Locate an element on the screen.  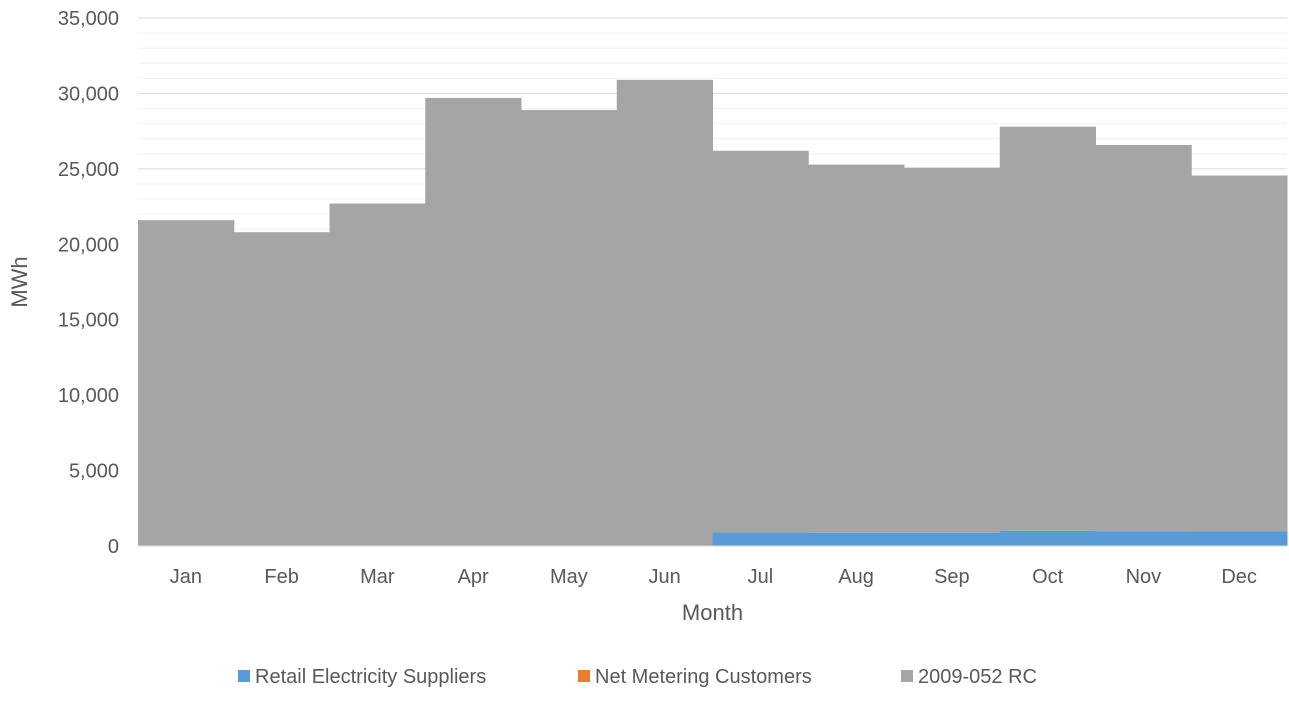
x-axis-ticks: Jan Feb Mar Apr May Jun Jul Aug Sep Oct Nov Dec is located at coordinates (713, 577).